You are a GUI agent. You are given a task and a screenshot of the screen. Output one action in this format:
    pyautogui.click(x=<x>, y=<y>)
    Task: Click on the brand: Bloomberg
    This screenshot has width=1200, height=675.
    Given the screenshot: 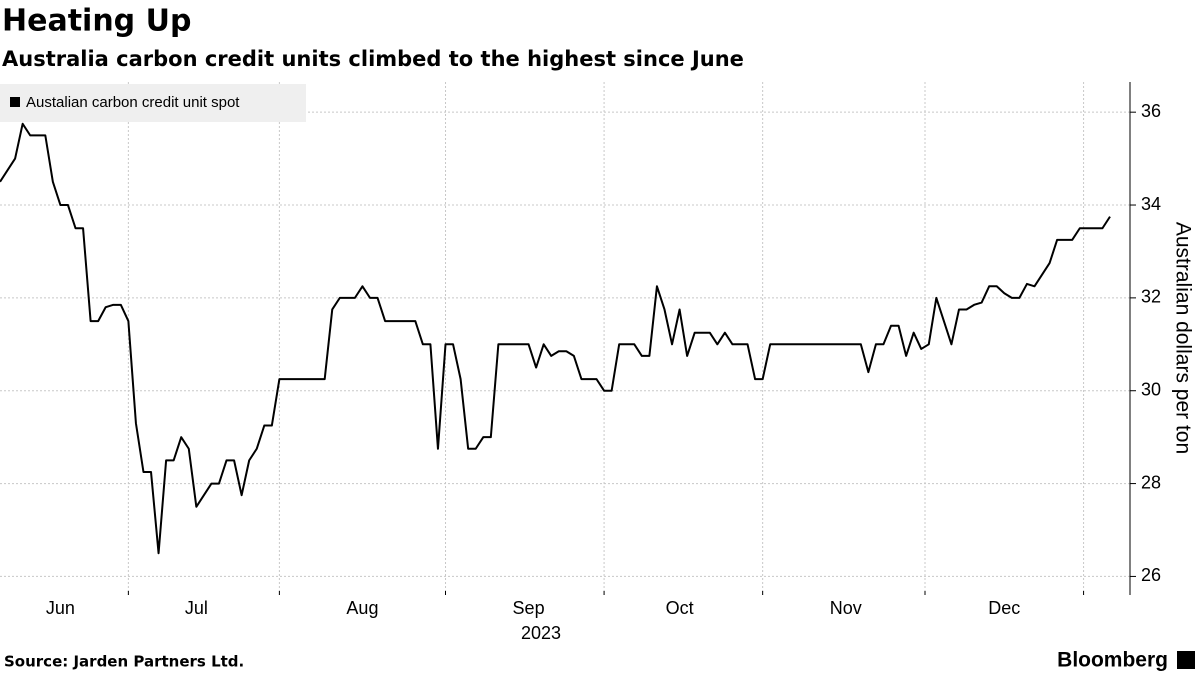 What is the action you would take?
    pyautogui.click(x=1112, y=660)
    